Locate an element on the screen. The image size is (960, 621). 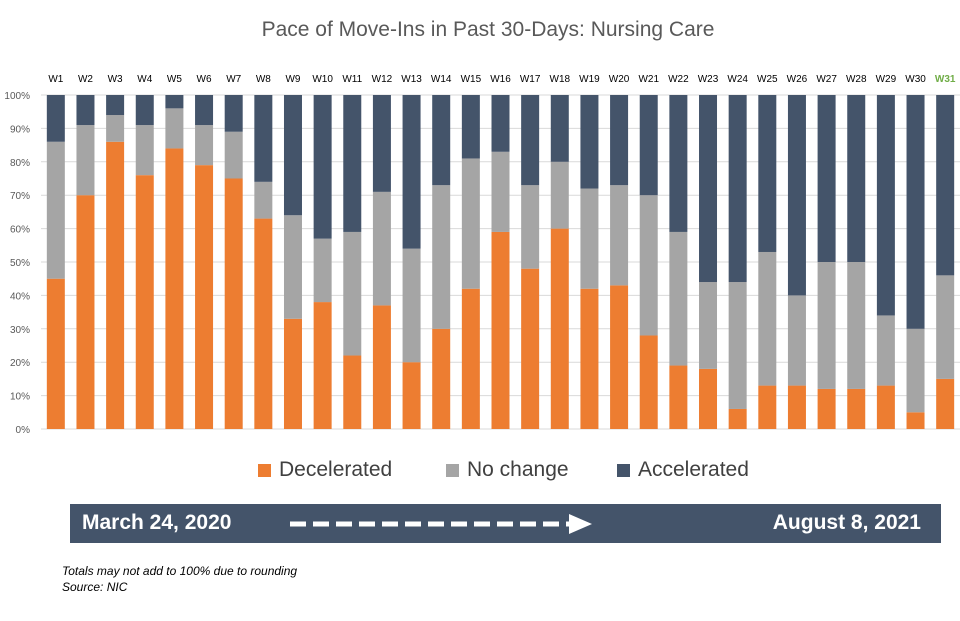
x-category-label: W10 is located at coordinates (322, 79).